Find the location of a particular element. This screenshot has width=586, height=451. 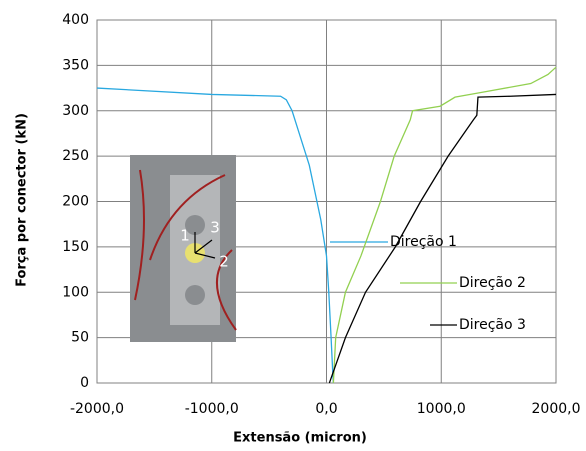

y-tick-label: 50 is located at coordinates (80, 338).